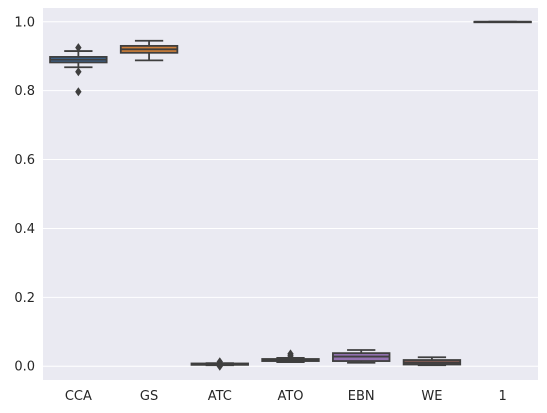 The width and height of the screenshot is (547, 413). Describe the element at coordinates (24, 229) in the screenshot. I see `y-tick-label: 0.4` at that location.